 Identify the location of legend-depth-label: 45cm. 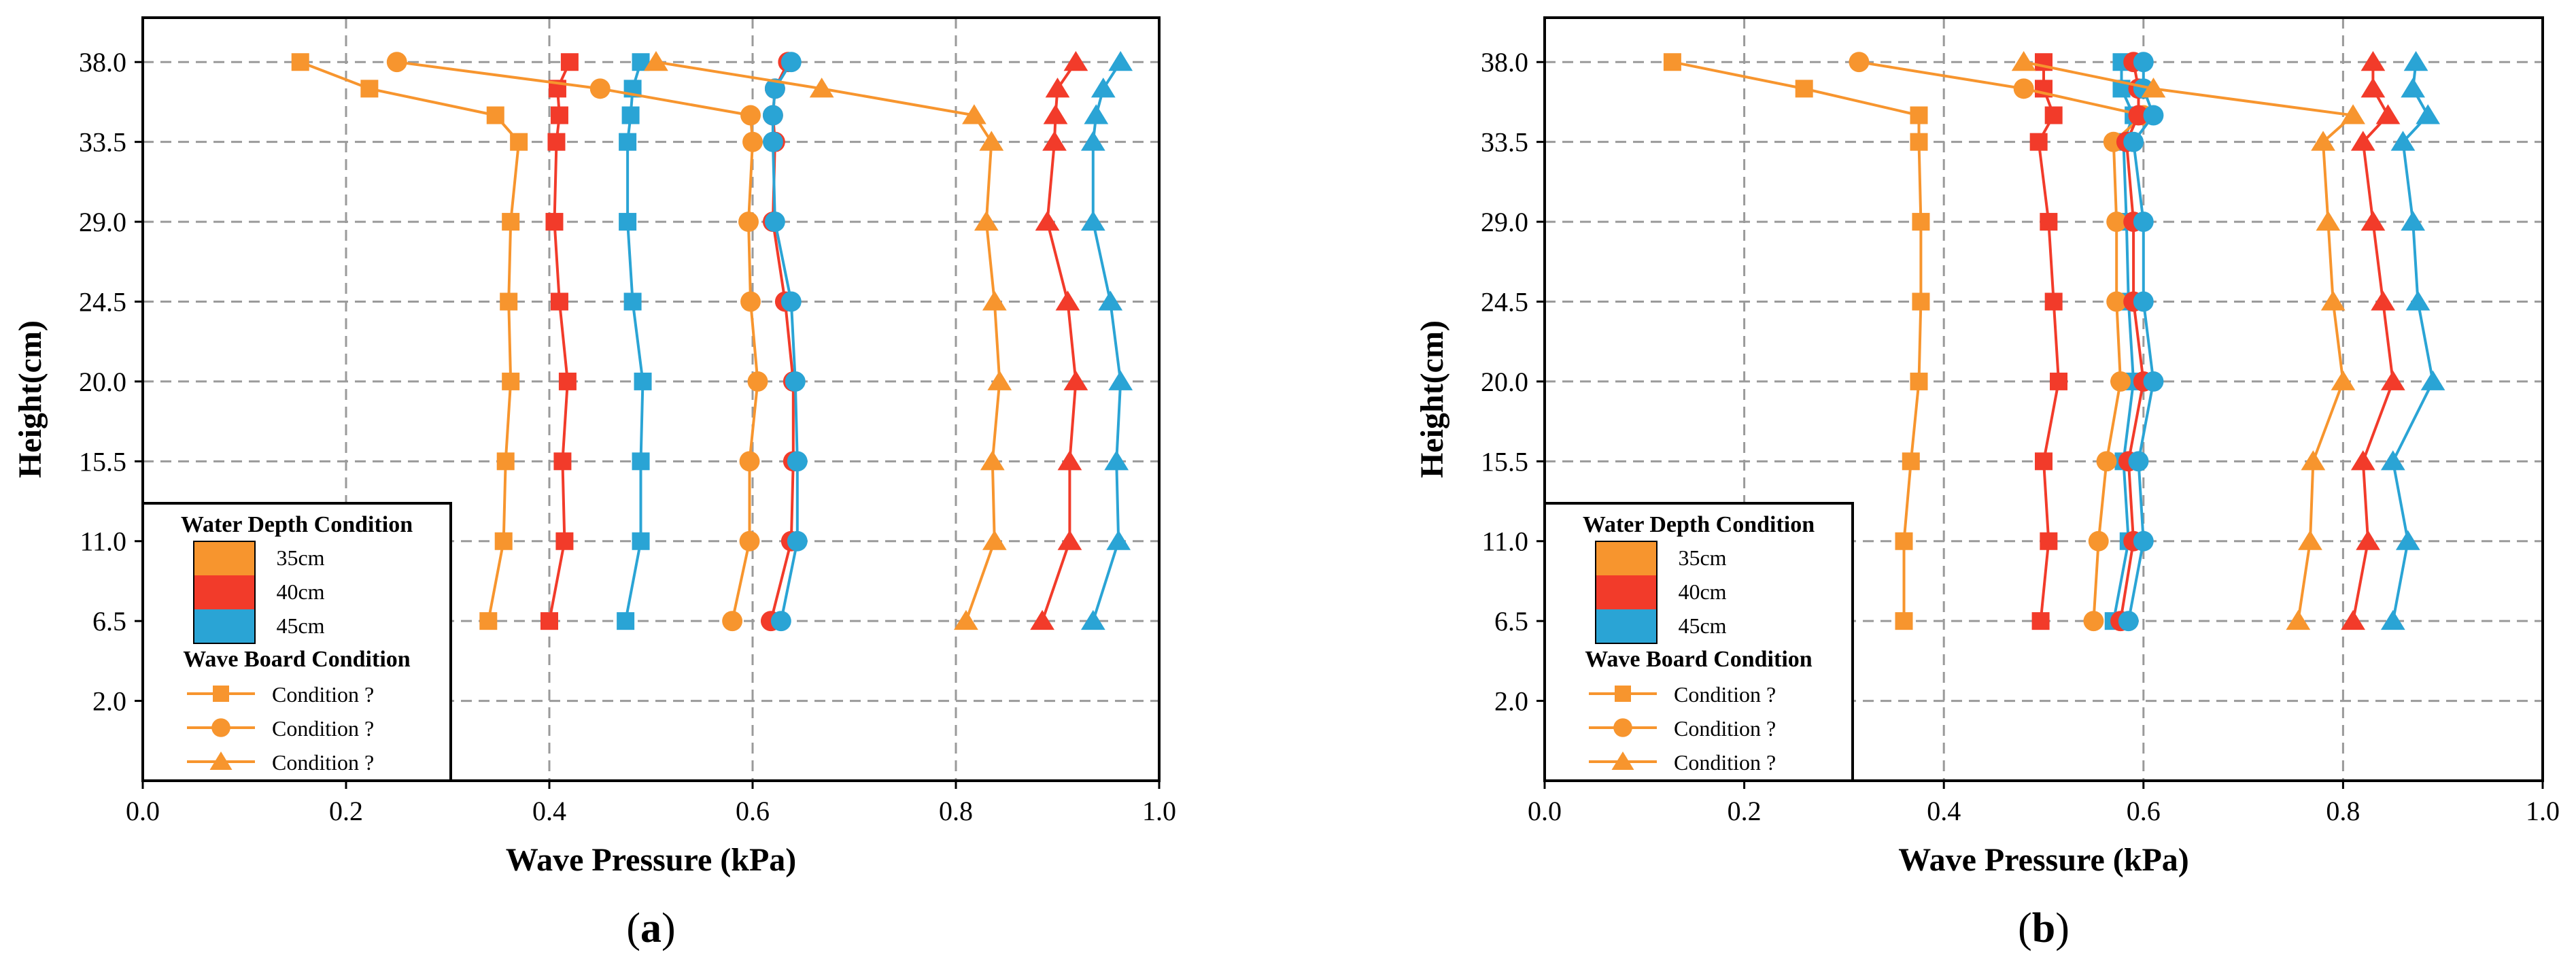
(1702, 625).